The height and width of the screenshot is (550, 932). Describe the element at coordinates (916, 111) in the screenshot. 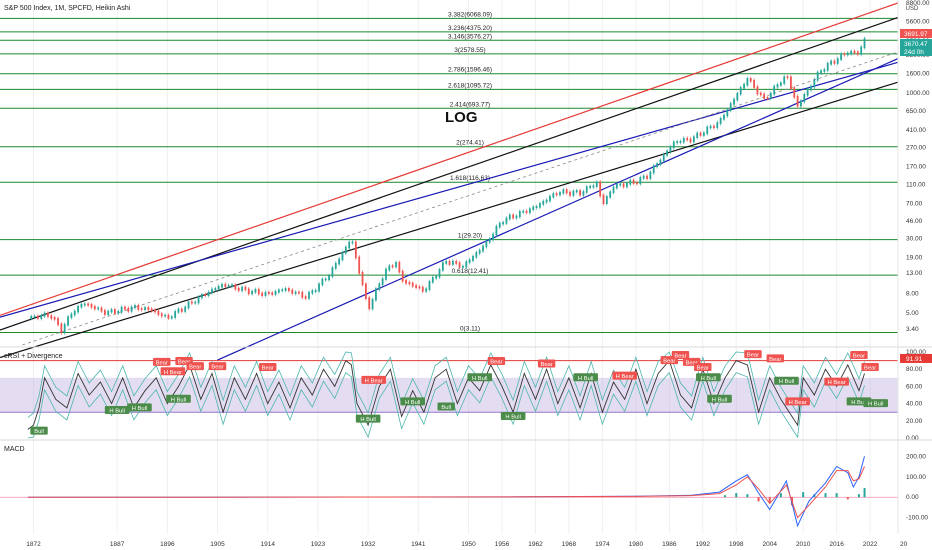

I see `price-axis-tick: 650.00` at that location.